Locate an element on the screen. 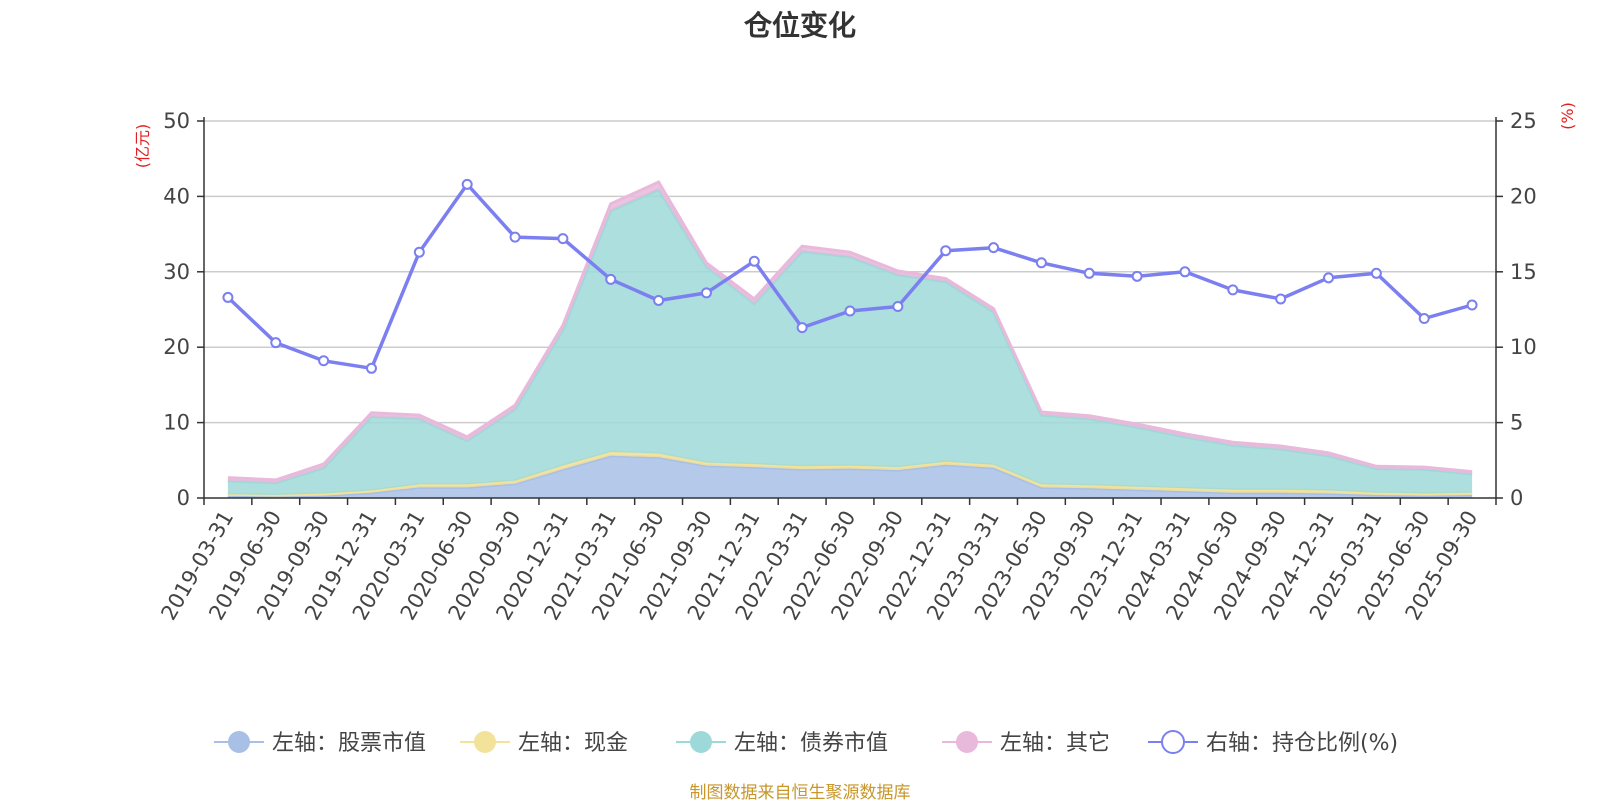  left-tick-label: 0 is located at coordinates (183, 498).